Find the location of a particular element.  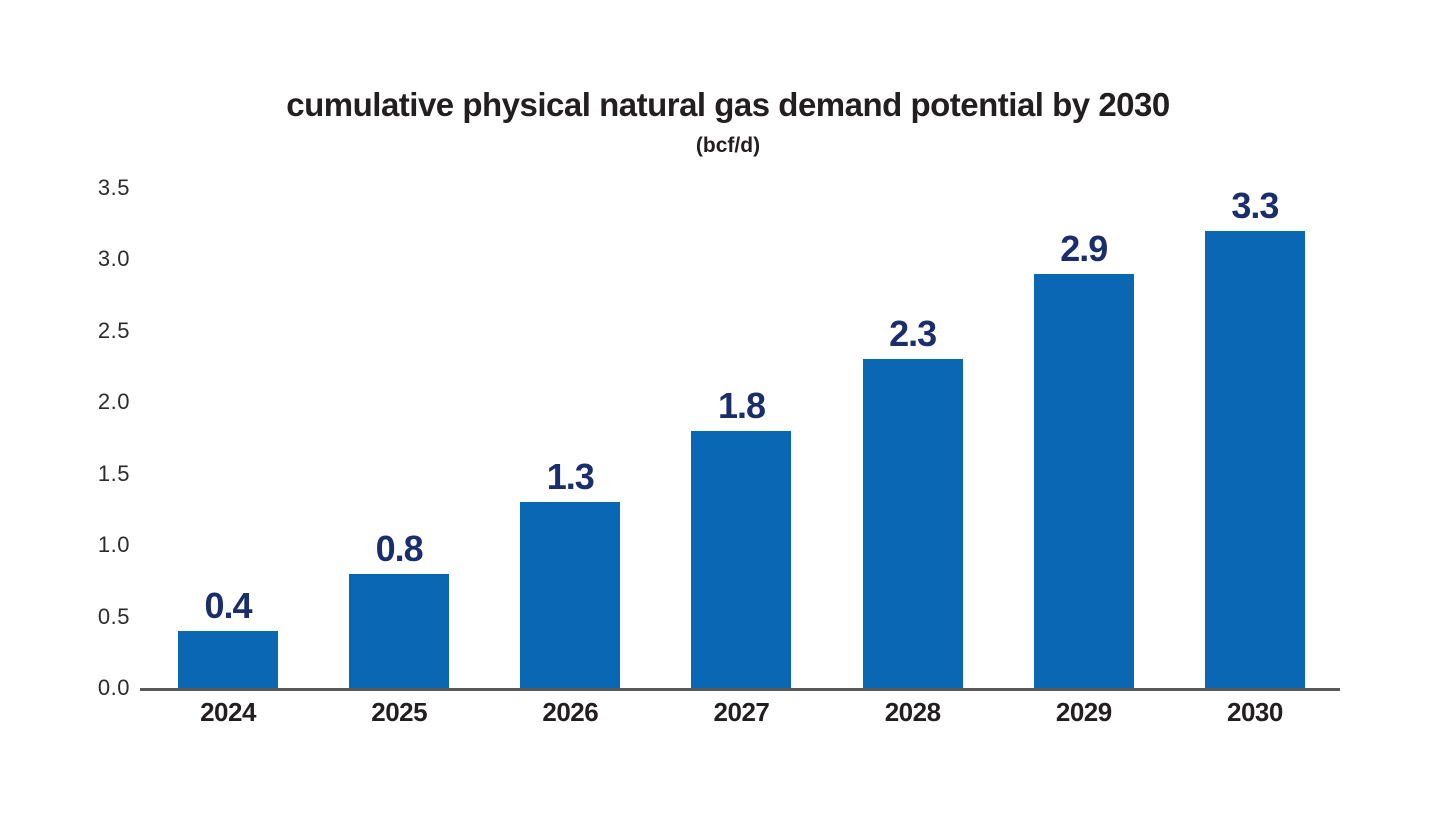

bar-group-2025: 0.8 is located at coordinates (399, 438).